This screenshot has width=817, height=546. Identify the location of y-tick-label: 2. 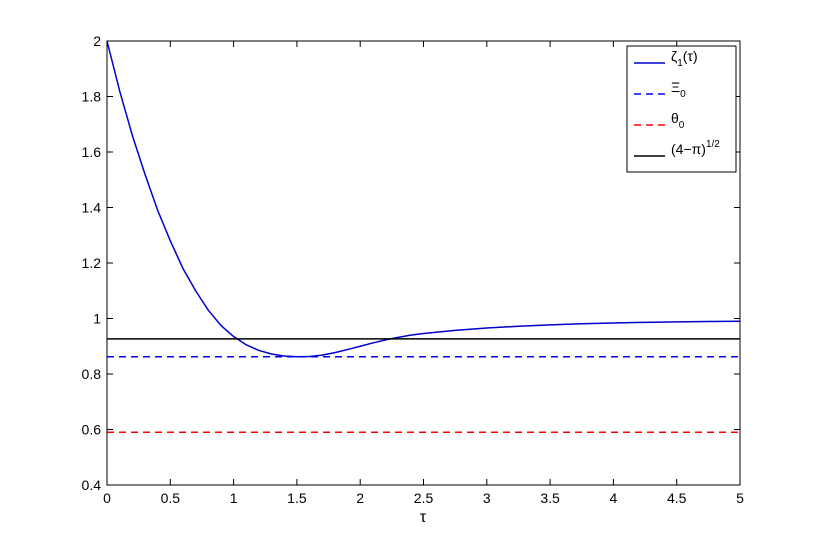
(97, 41).